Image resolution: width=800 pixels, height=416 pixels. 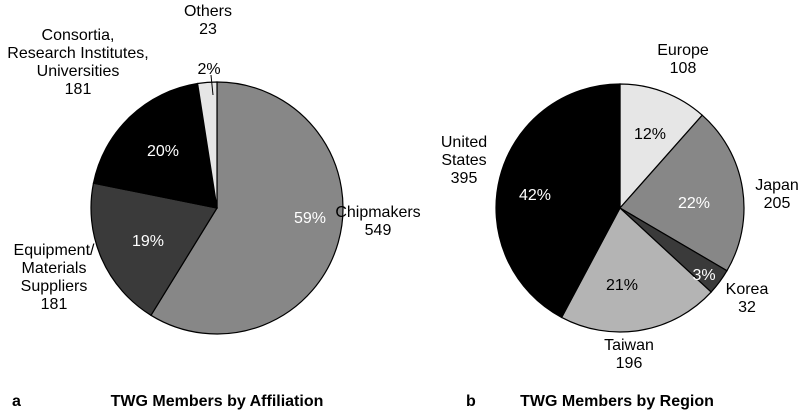 What do you see at coordinates (683, 50) in the screenshot?
I see `pie-category-label-line-region-0-0: Europe` at bounding box center [683, 50].